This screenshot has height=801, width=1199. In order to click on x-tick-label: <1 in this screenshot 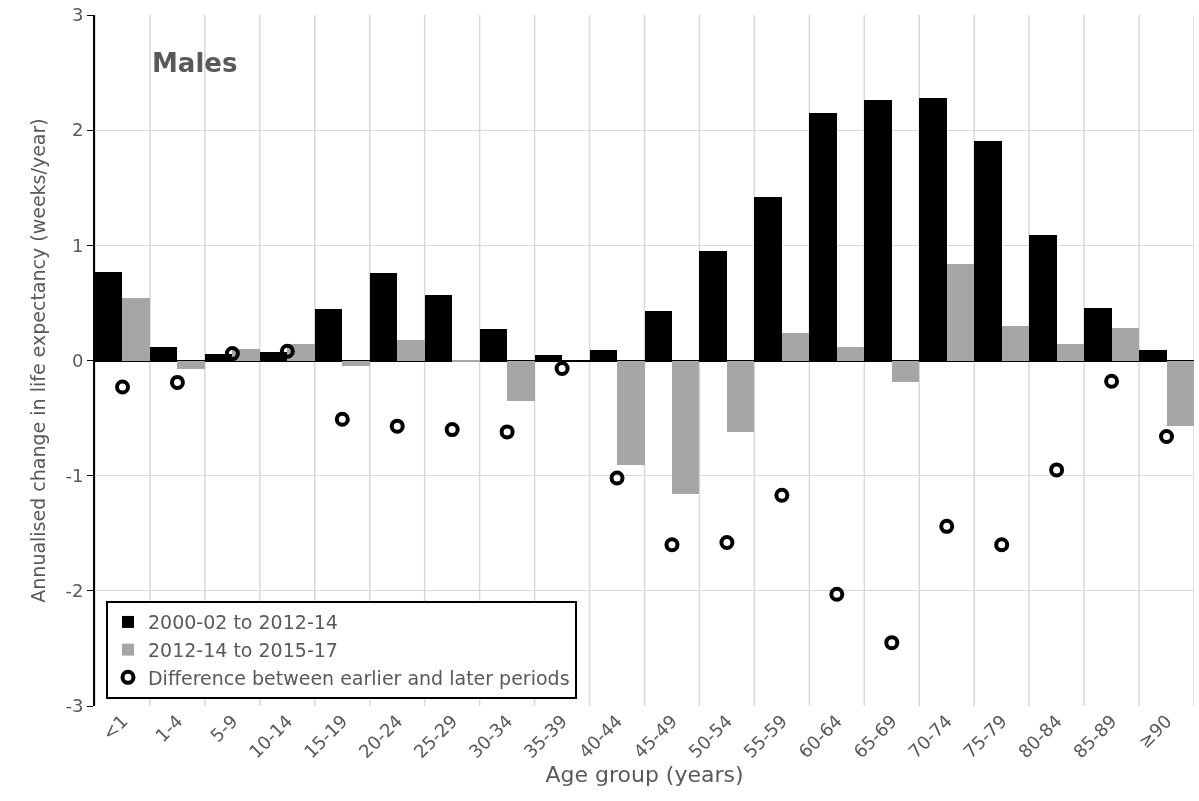, I will do `click(115, 727)`.